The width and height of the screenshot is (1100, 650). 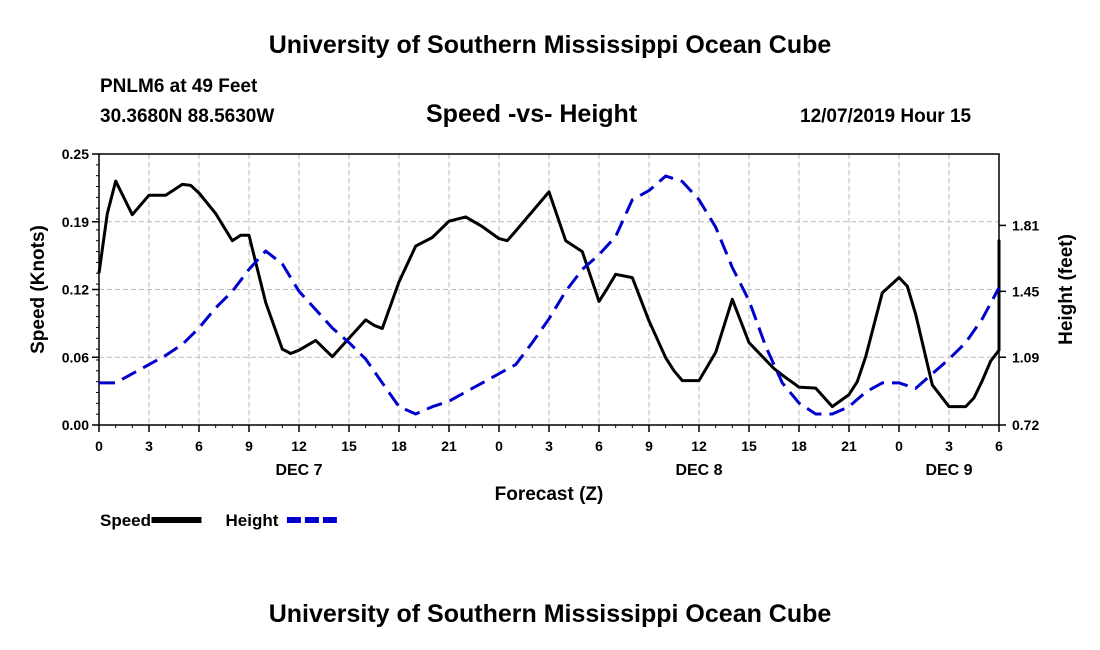 What do you see at coordinates (75, 425) in the screenshot?
I see `y-left-tick-label: 0.00` at bounding box center [75, 425].